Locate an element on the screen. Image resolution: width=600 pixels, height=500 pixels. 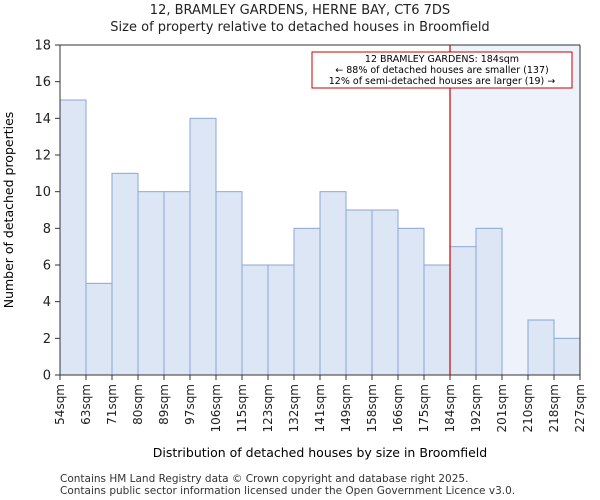
bar-132sqm is located at coordinates (307, 301).